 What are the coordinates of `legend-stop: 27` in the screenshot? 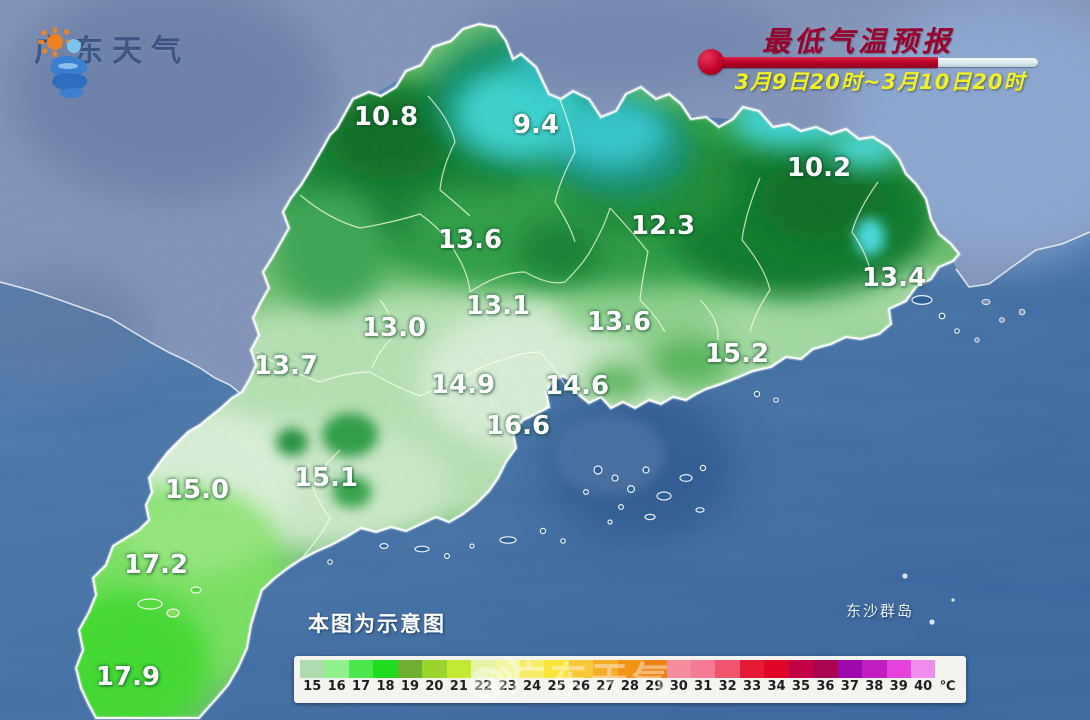 It's located at (605, 679).